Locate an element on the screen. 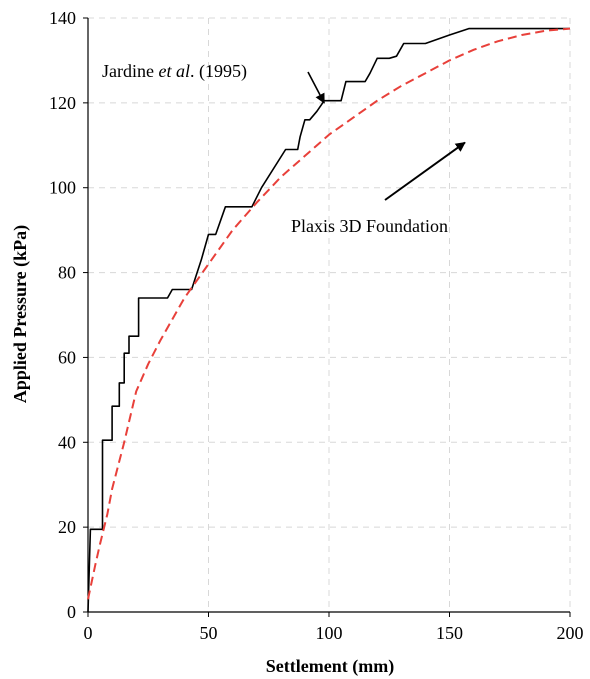 The width and height of the screenshot is (590, 679). y-tick-label: 60 is located at coordinates (67, 357).